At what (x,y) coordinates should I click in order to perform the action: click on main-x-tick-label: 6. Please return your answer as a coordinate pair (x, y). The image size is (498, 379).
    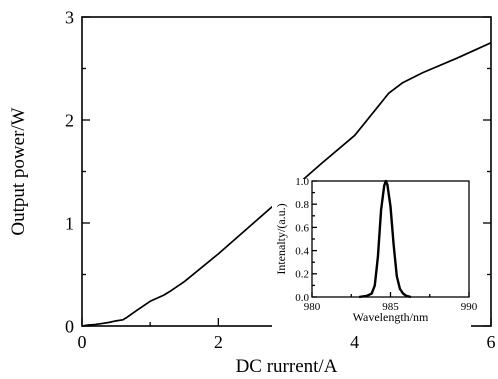
    Looking at the image, I should click on (491, 342).